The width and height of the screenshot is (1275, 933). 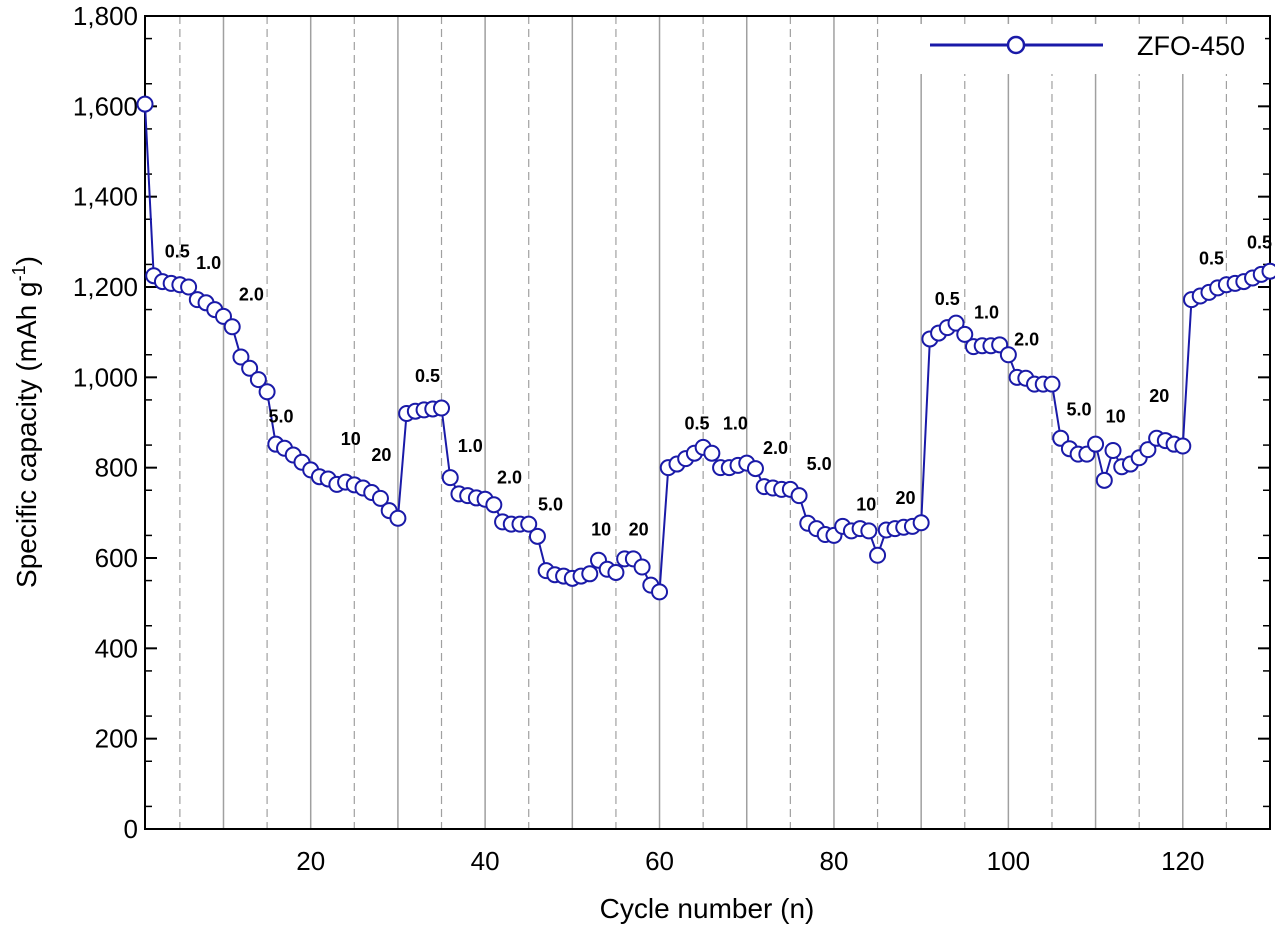 I want to click on y-tick-label: 1,000, so click(x=105, y=377).